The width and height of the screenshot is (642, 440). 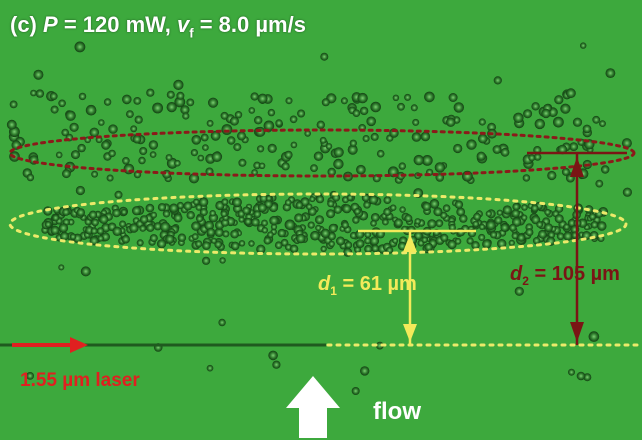 I want to click on lower-trap-ellipse, so click(x=318, y=224).